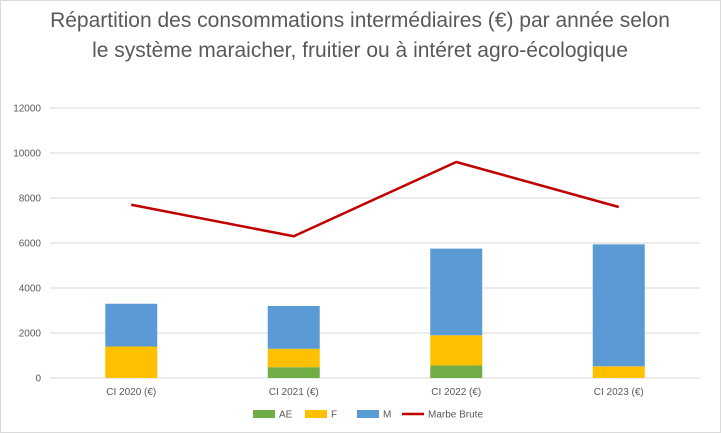 This screenshot has height=433, width=721. What do you see at coordinates (334, 415) in the screenshot?
I see `legend-label: F` at bounding box center [334, 415].